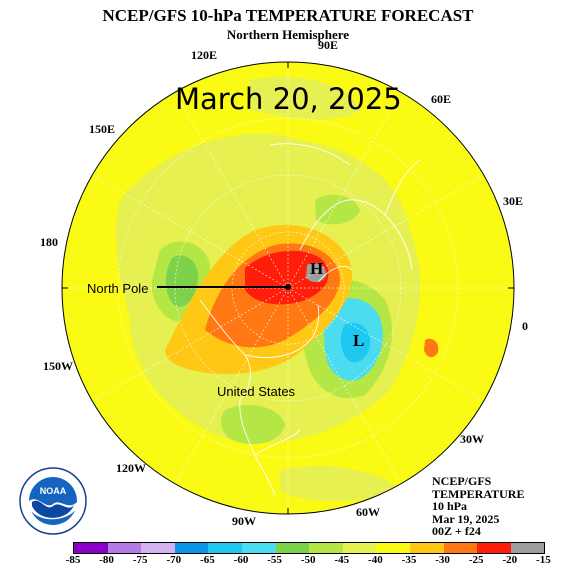 The width and height of the screenshot is (576, 576). What do you see at coordinates (476, 560) in the screenshot?
I see `colorbar-tick-label: -25` at bounding box center [476, 560].